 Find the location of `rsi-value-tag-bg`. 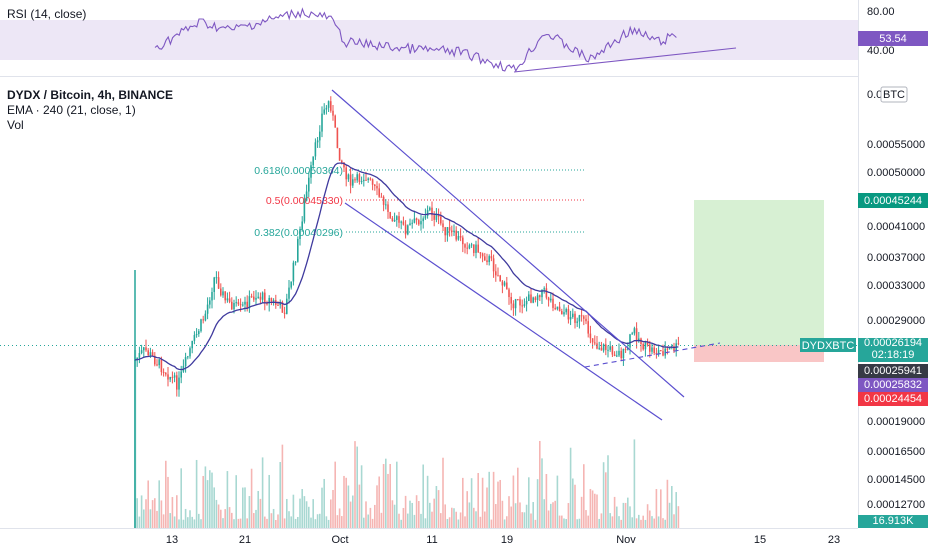

rsi-value-tag-bg is located at coordinates (893, 38).